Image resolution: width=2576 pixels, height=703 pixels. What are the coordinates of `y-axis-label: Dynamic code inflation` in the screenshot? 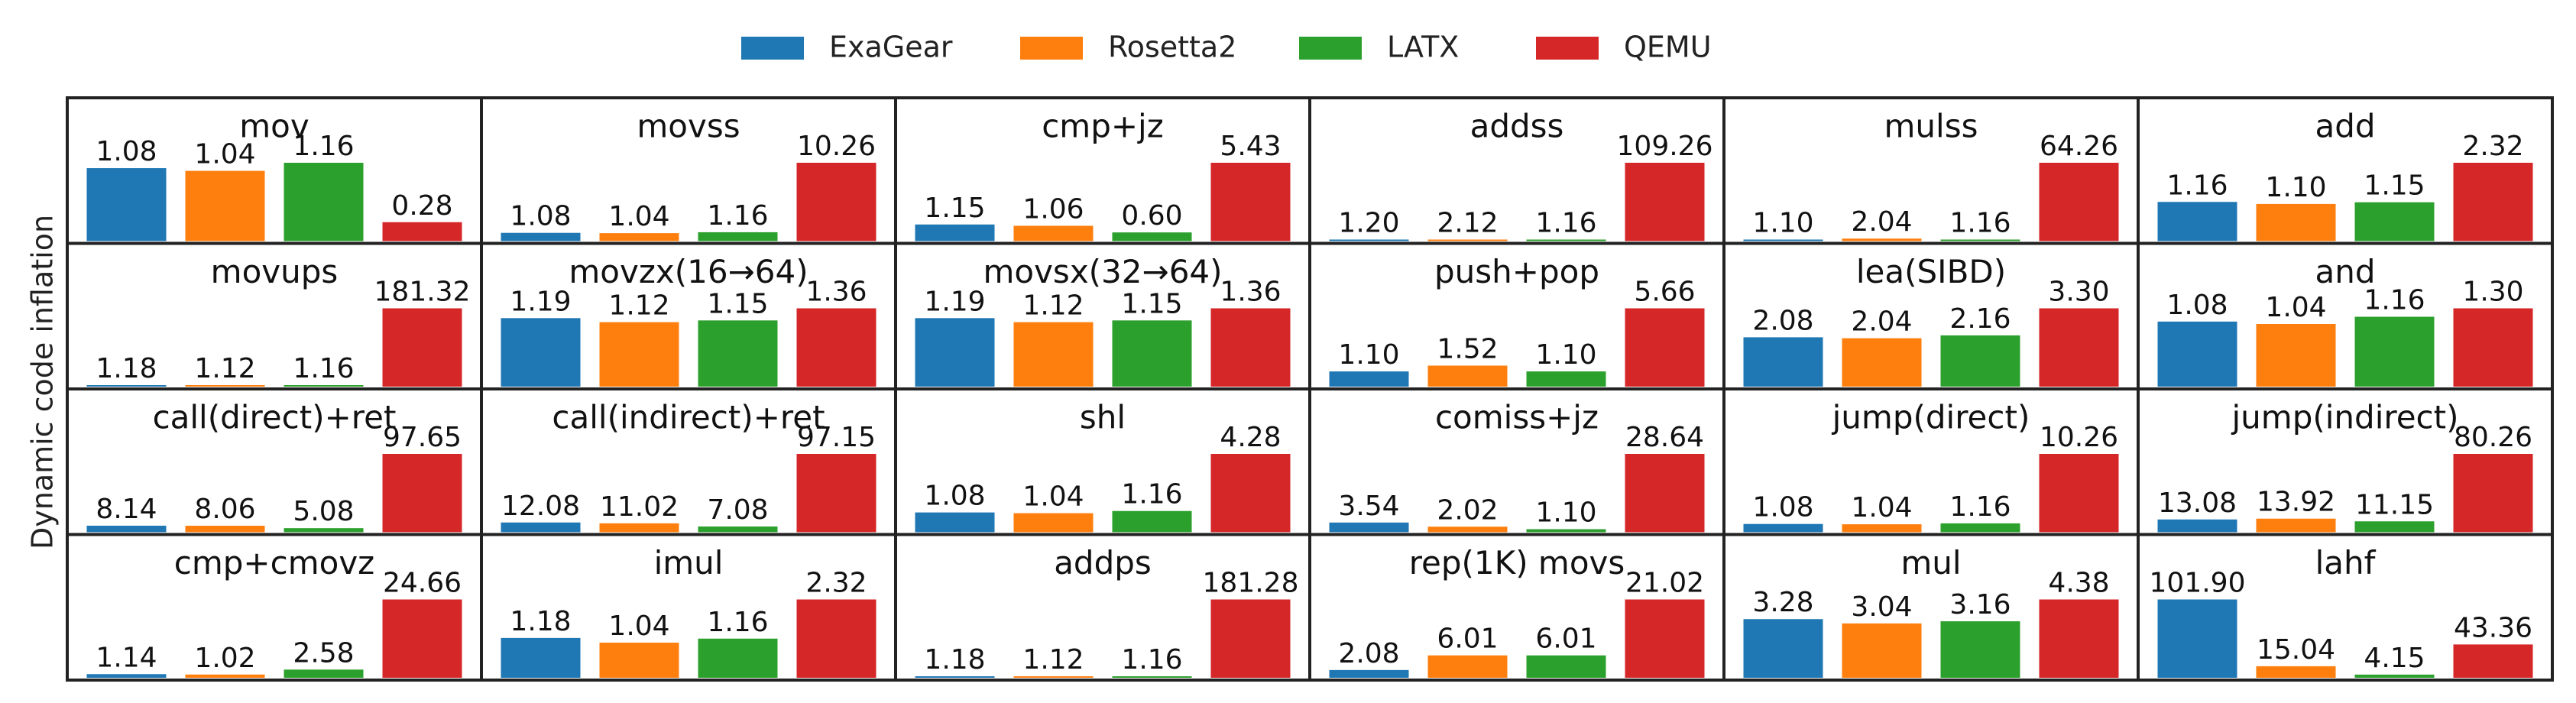 It's located at (43, 382).